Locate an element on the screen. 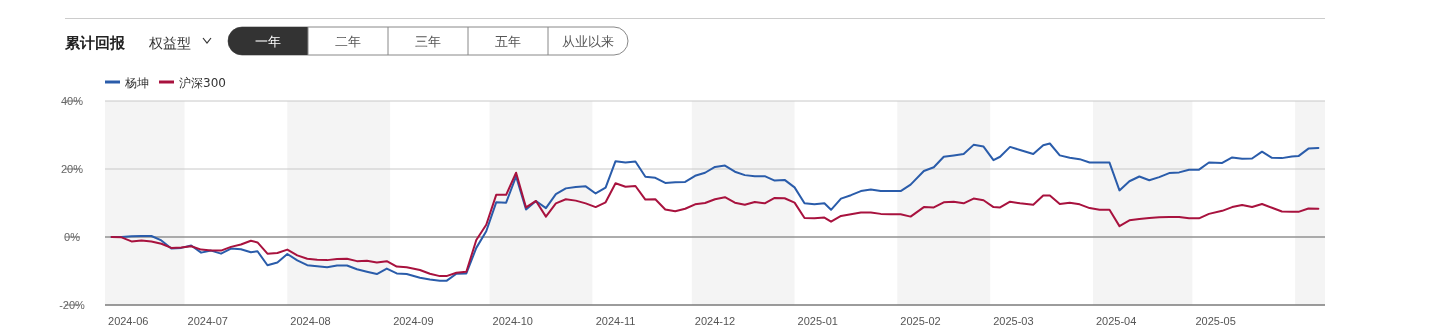 The width and height of the screenshot is (1441, 335). x-tick-label: 2024-10 is located at coordinates (512, 321).